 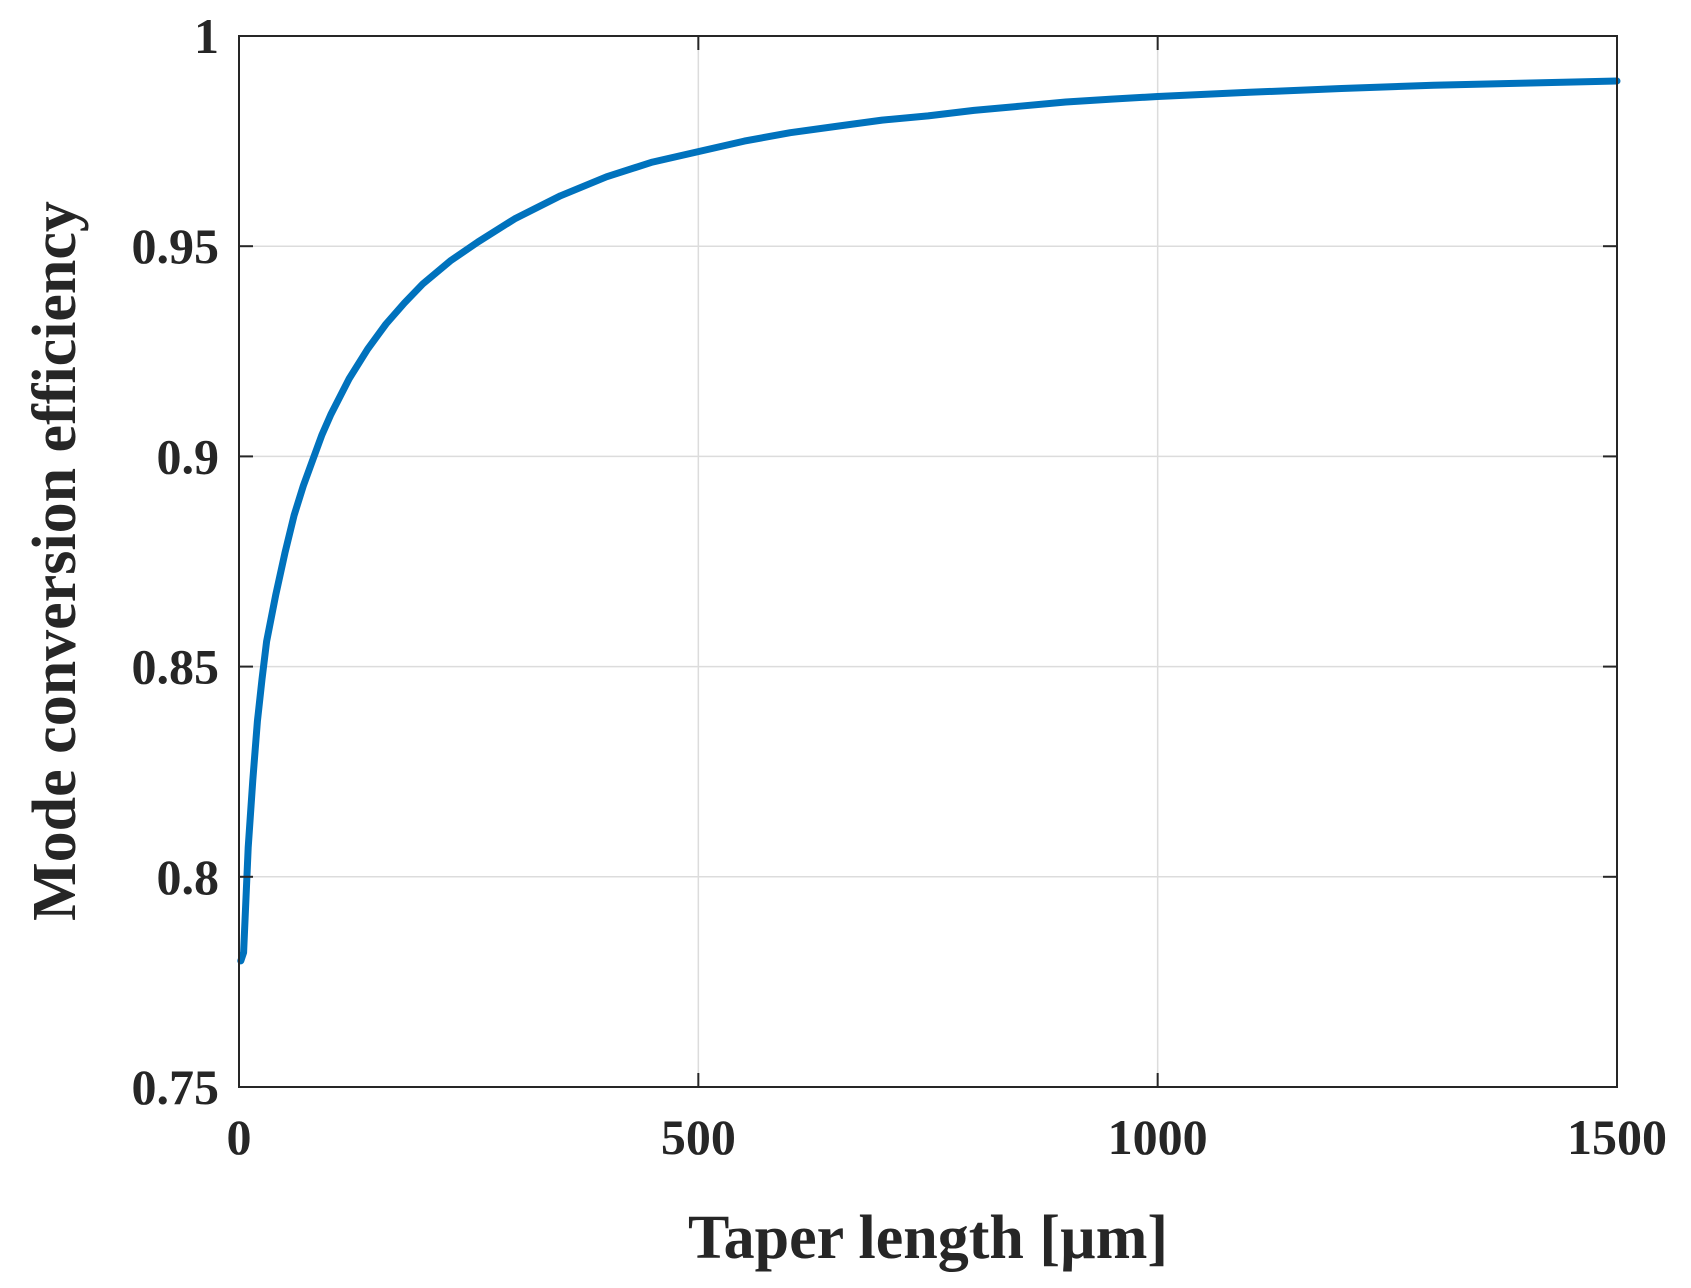 I want to click on y-tick-label: 0.85, so click(x=176, y=667).